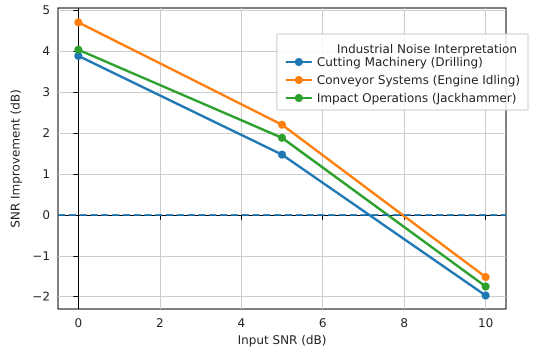 The image size is (550, 360). Describe the element at coordinates (46, 215) in the screenshot. I see `y-tick-label: 0` at that location.